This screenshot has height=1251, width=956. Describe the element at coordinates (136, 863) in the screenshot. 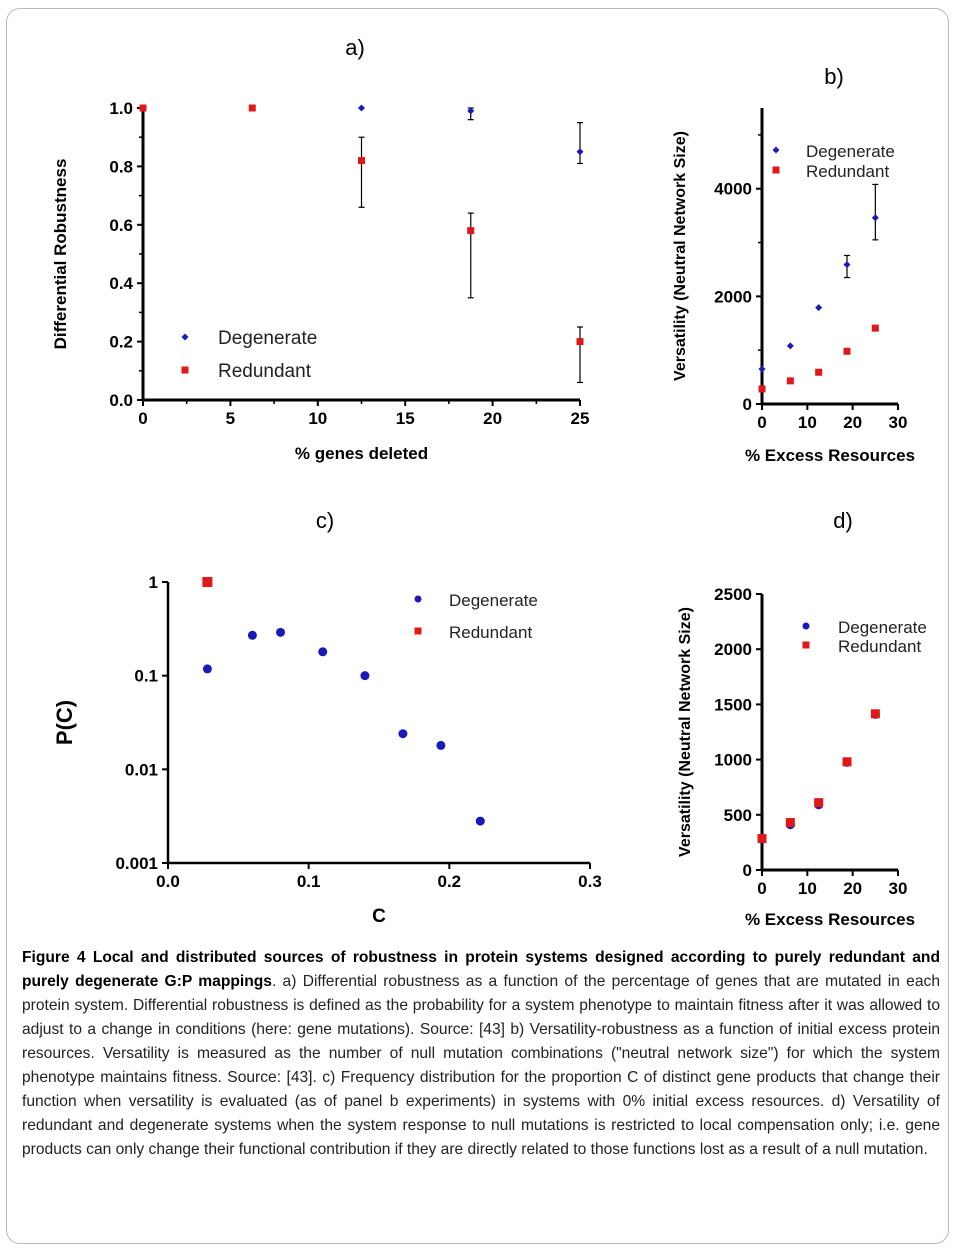

I see `y-tick-label: 0.001` at that location.